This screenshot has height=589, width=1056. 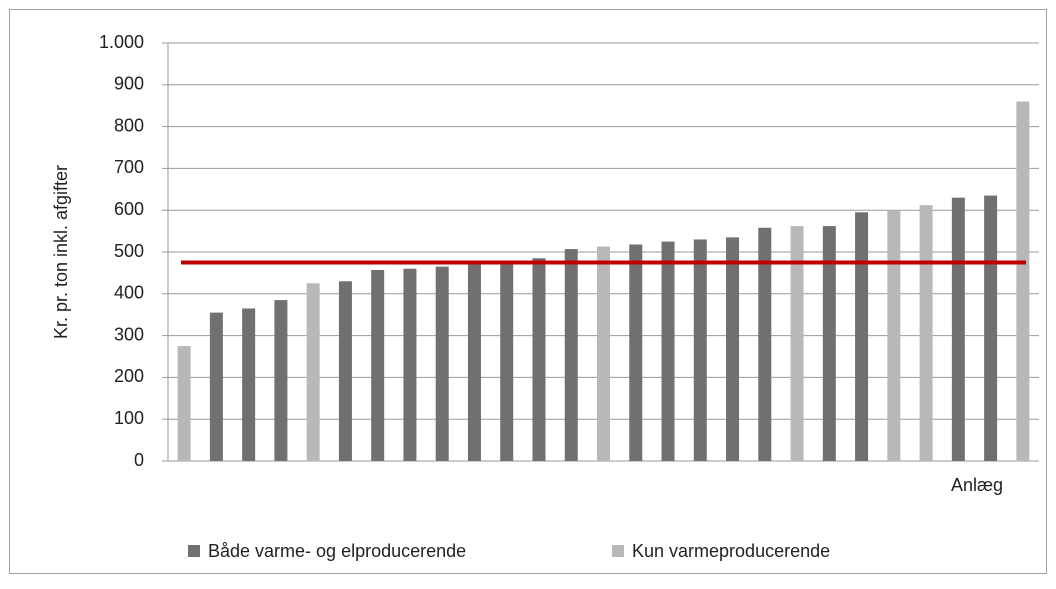 I want to click on legend-label: Kun varmeproducerende, so click(x=731, y=551).